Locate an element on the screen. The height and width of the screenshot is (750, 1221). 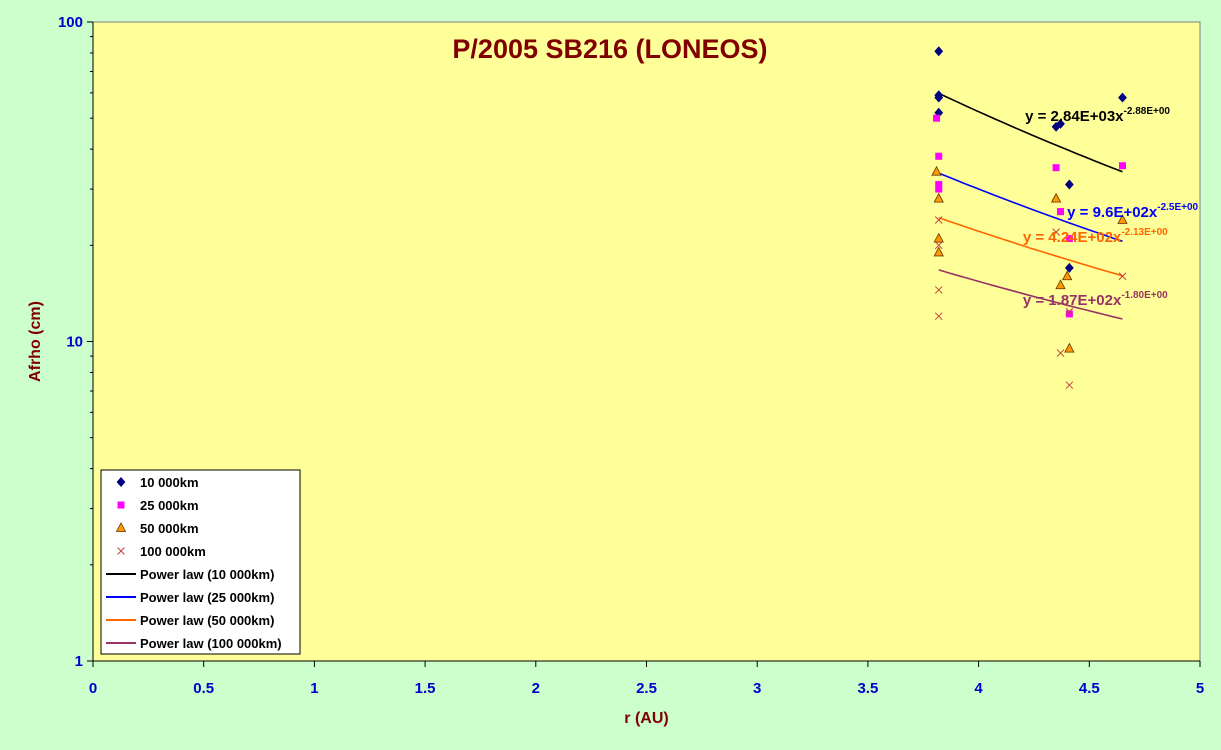
x-tick-label: 4.5 is located at coordinates (1089, 688).